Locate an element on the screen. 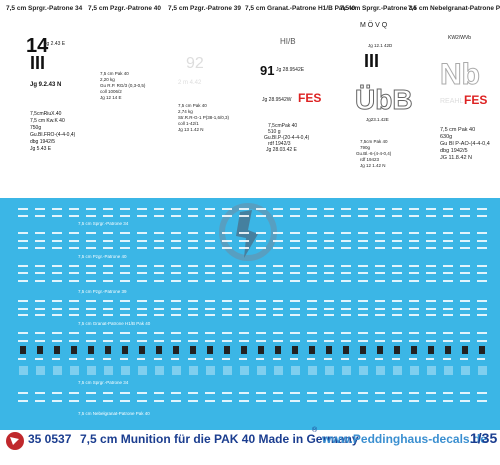  marking-text: 7,5 cm Kw.K 40 is located at coordinates (47, 121).